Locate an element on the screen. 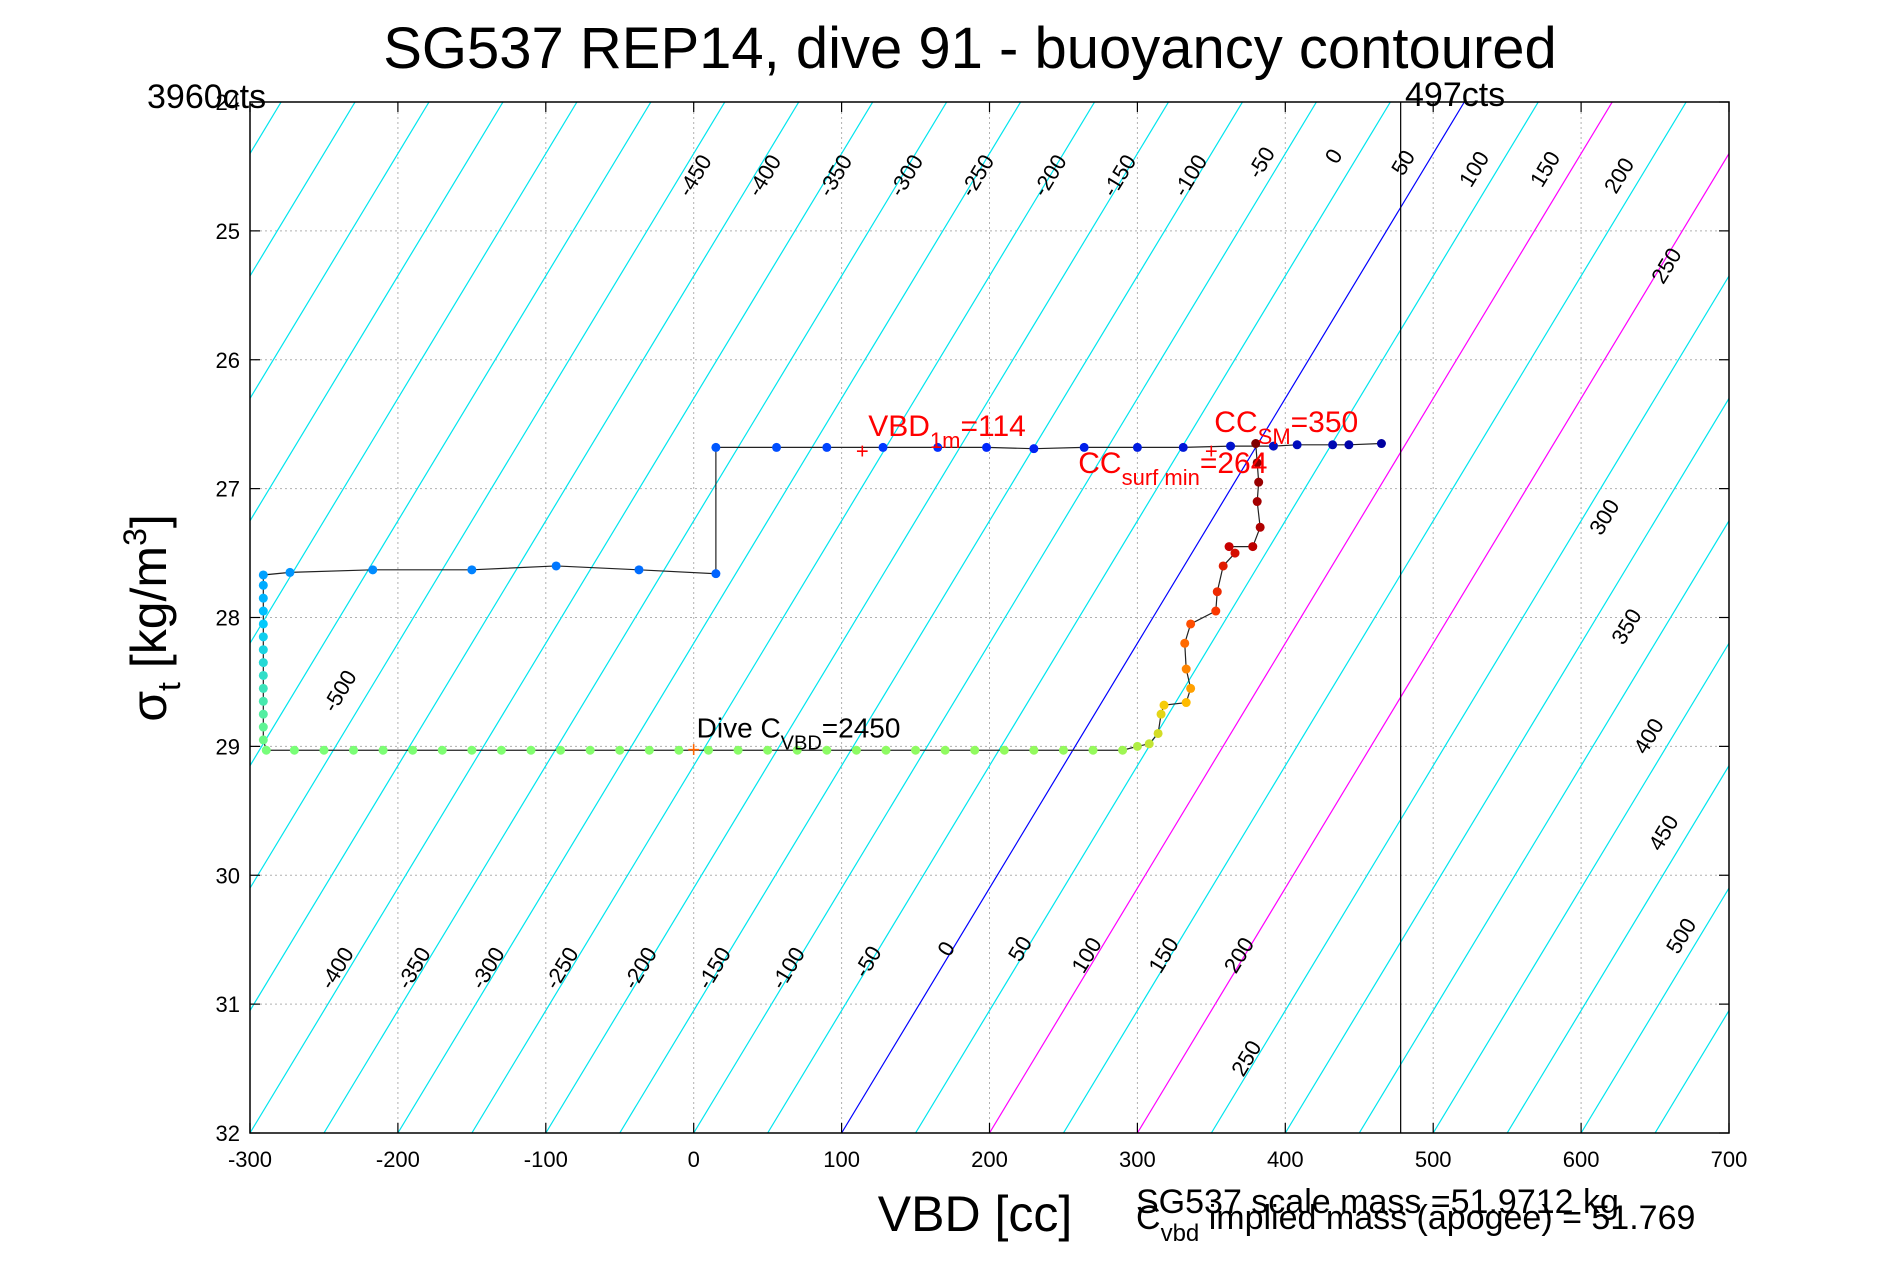 Image resolution: width=1891 pixels, height=1262 pixels. x-tick-label: -300 is located at coordinates (250, 1159).